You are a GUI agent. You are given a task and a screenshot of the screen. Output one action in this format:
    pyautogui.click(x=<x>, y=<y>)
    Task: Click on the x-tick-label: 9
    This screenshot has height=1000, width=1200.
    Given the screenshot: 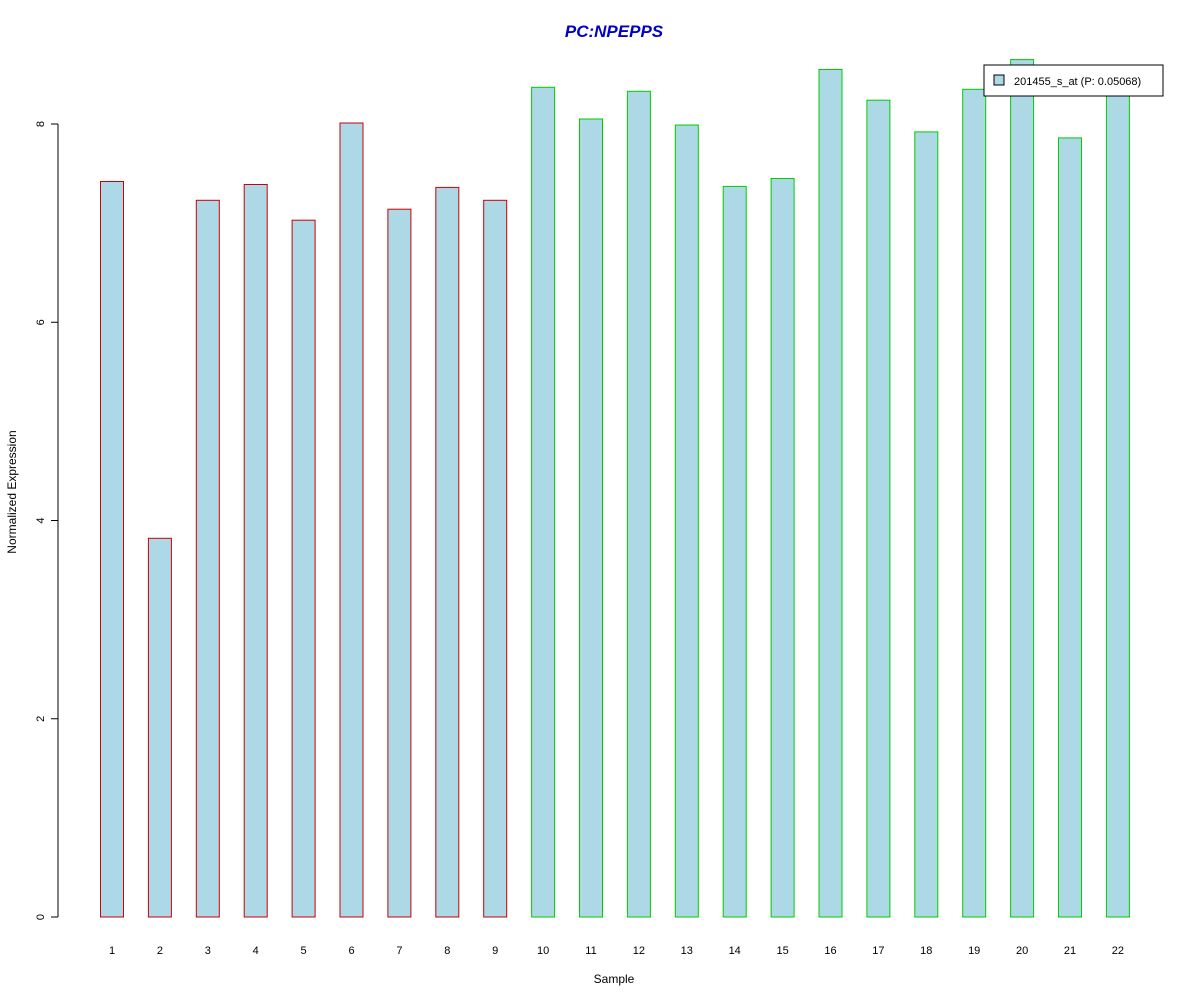 What is the action you would take?
    pyautogui.click(x=495, y=951)
    